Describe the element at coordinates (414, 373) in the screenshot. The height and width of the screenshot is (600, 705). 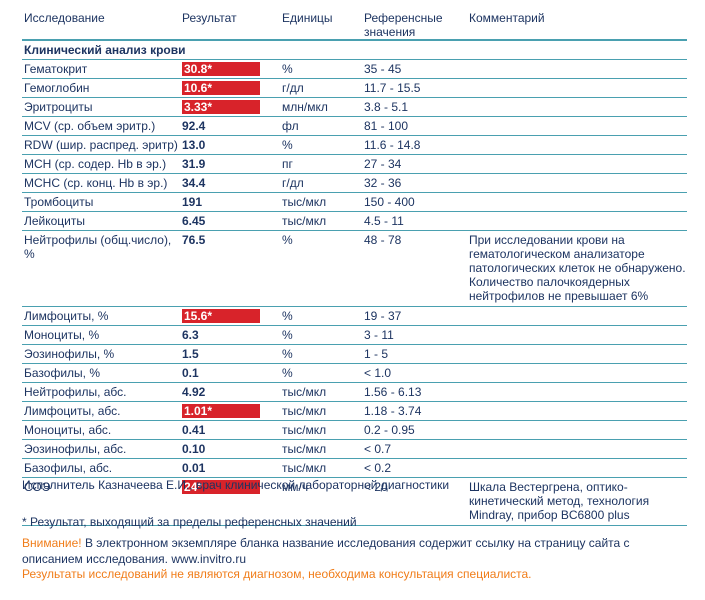
I see `reference-range: < 1.0` at that location.